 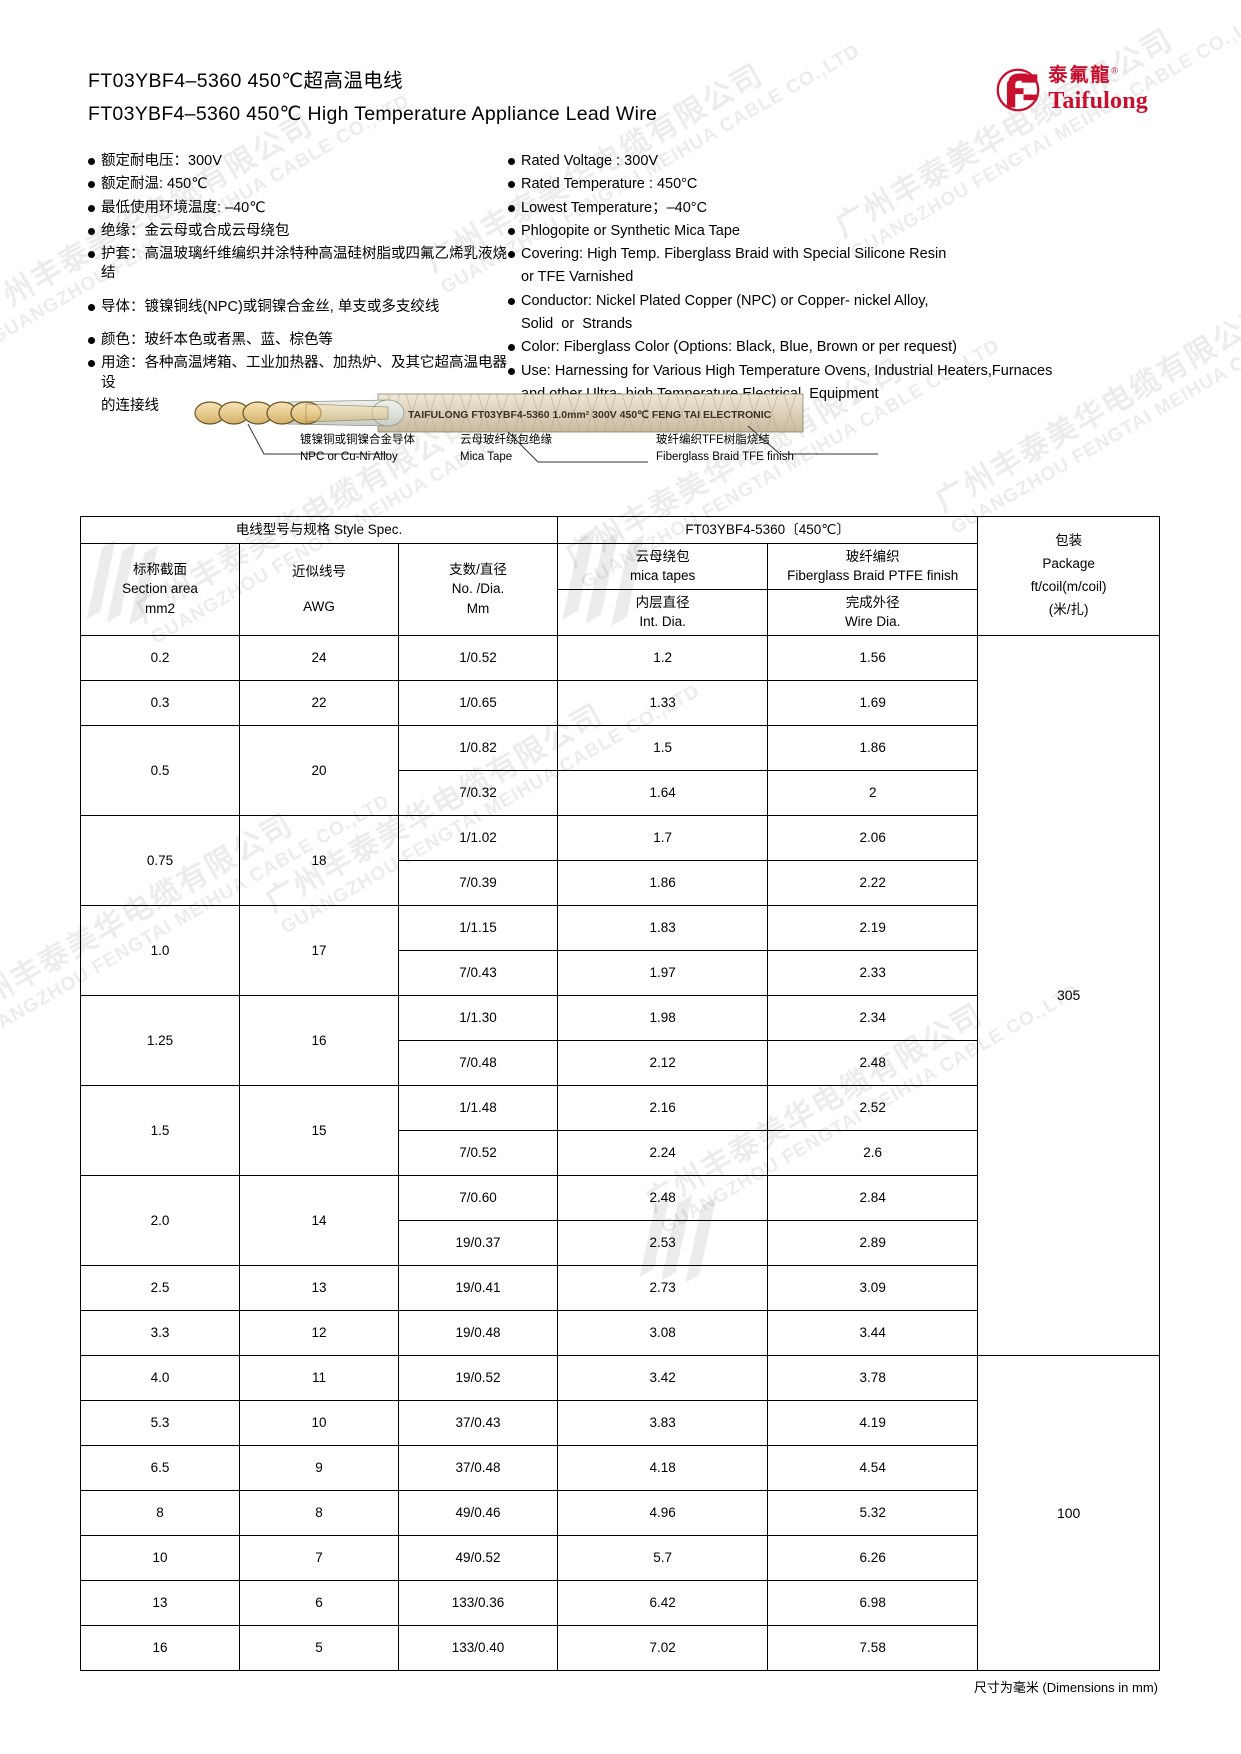 I want to click on logo-brand-cn: 泰氟龍®, so click(x=1084, y=75).